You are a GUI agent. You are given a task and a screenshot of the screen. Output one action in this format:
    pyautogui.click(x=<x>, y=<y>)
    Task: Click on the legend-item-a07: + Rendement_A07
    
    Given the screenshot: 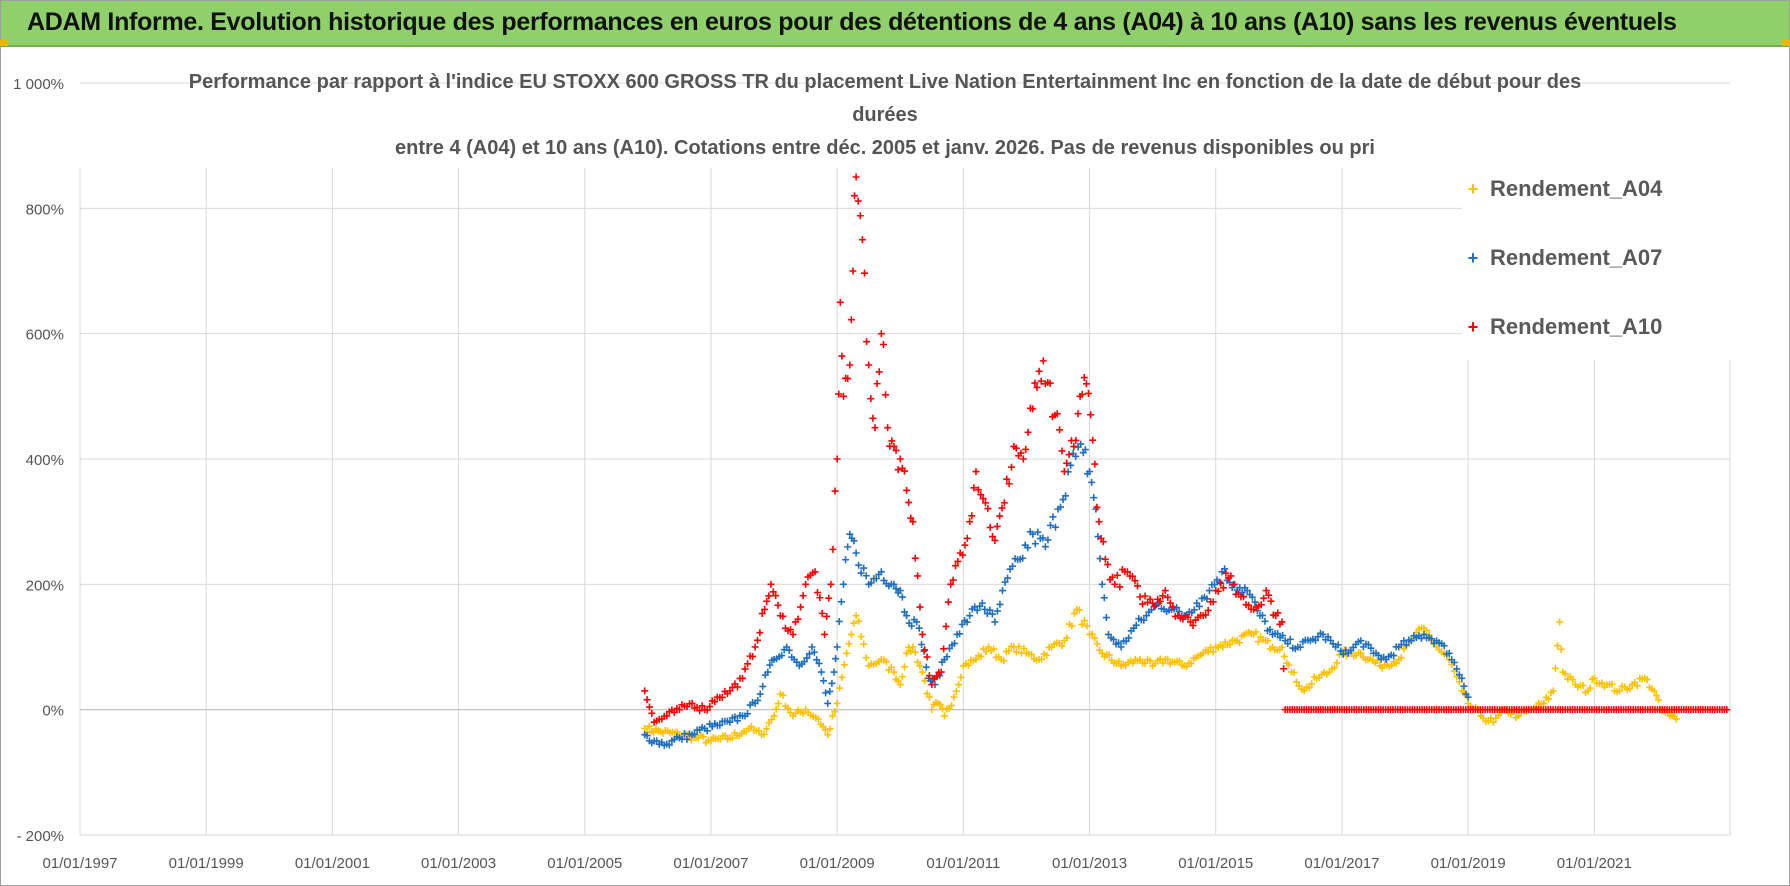 What is the action you would take?
    pyautogui.click(x=1562, y=258)
    